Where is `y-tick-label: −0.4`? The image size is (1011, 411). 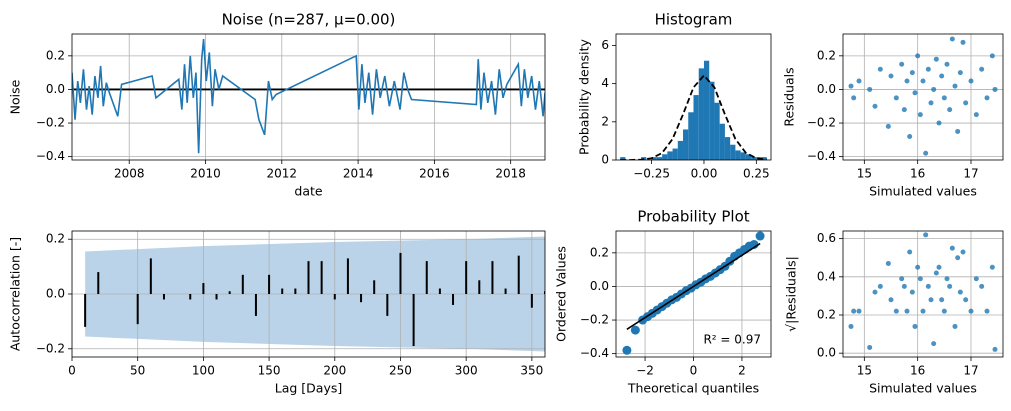
y-tick-label: −0.4 is located at coordinates (821, 156).